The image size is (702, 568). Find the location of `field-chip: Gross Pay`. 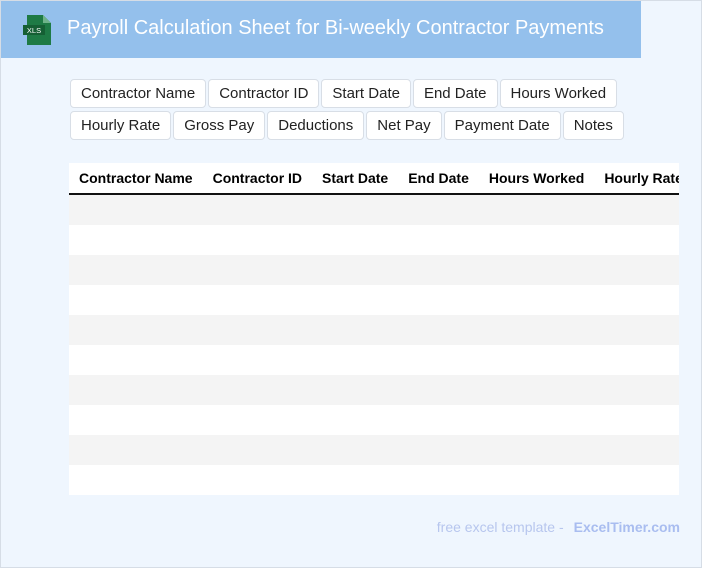

field-chip: Gross Pay is located at coordinates (219, 125).